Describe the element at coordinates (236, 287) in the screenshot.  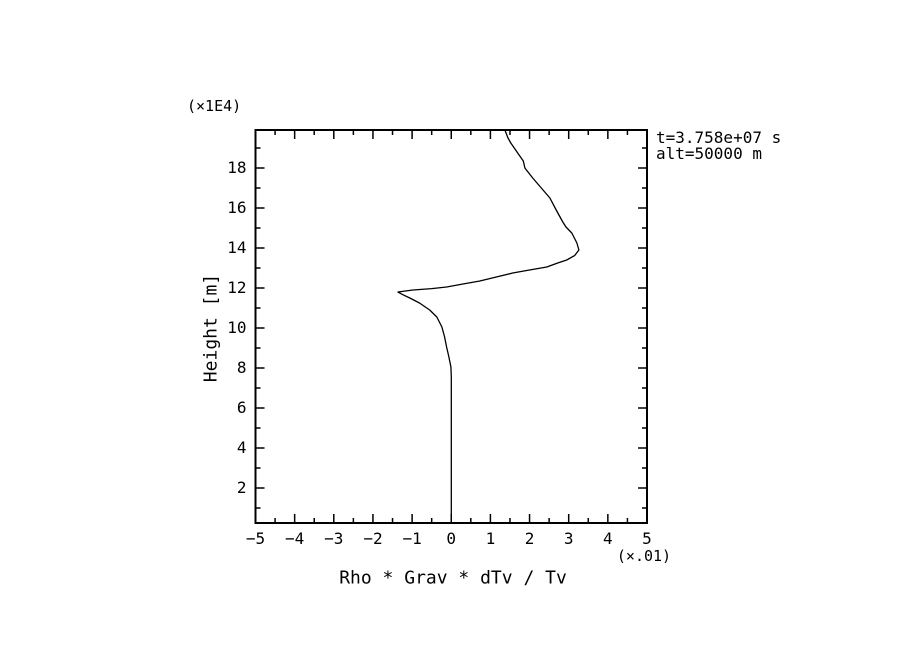
I see `y-tick-label: 12` at that location.